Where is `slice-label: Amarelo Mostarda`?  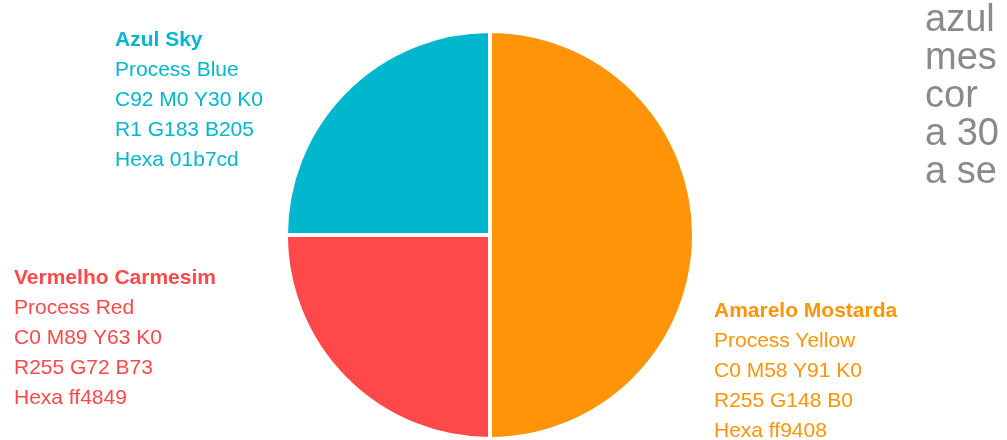
slice-label: Amarelo Mostarda is located at coordinates (806, 309).